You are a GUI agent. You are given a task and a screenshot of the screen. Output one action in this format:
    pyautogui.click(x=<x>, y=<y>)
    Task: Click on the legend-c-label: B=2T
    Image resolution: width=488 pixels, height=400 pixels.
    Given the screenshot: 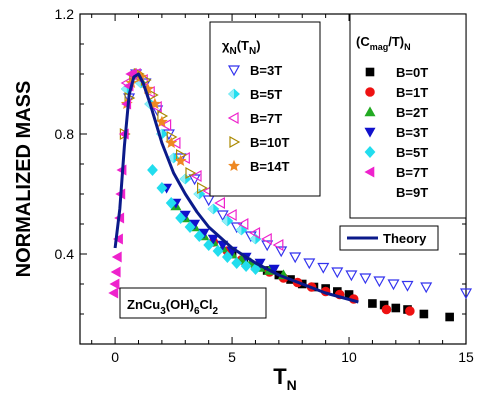 What is the action you would take?
    pyautogui.click(x=412, y=112)
    